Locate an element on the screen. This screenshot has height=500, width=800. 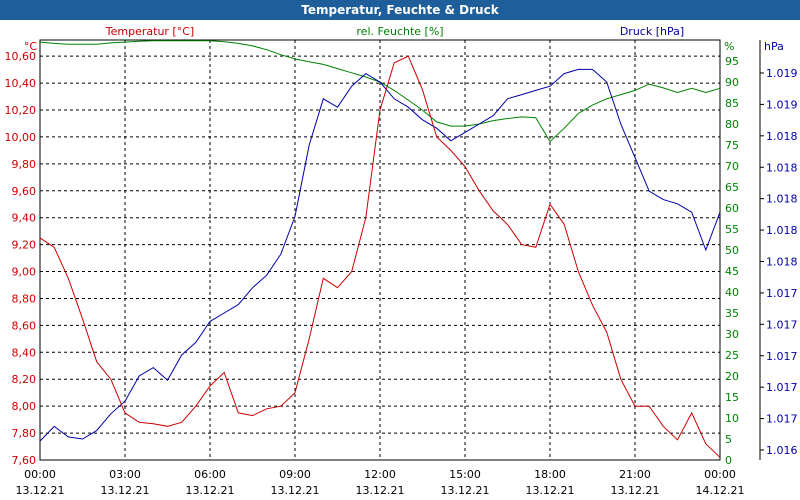
temperature-tick: 8,20 is located at coordinates (24, 379).